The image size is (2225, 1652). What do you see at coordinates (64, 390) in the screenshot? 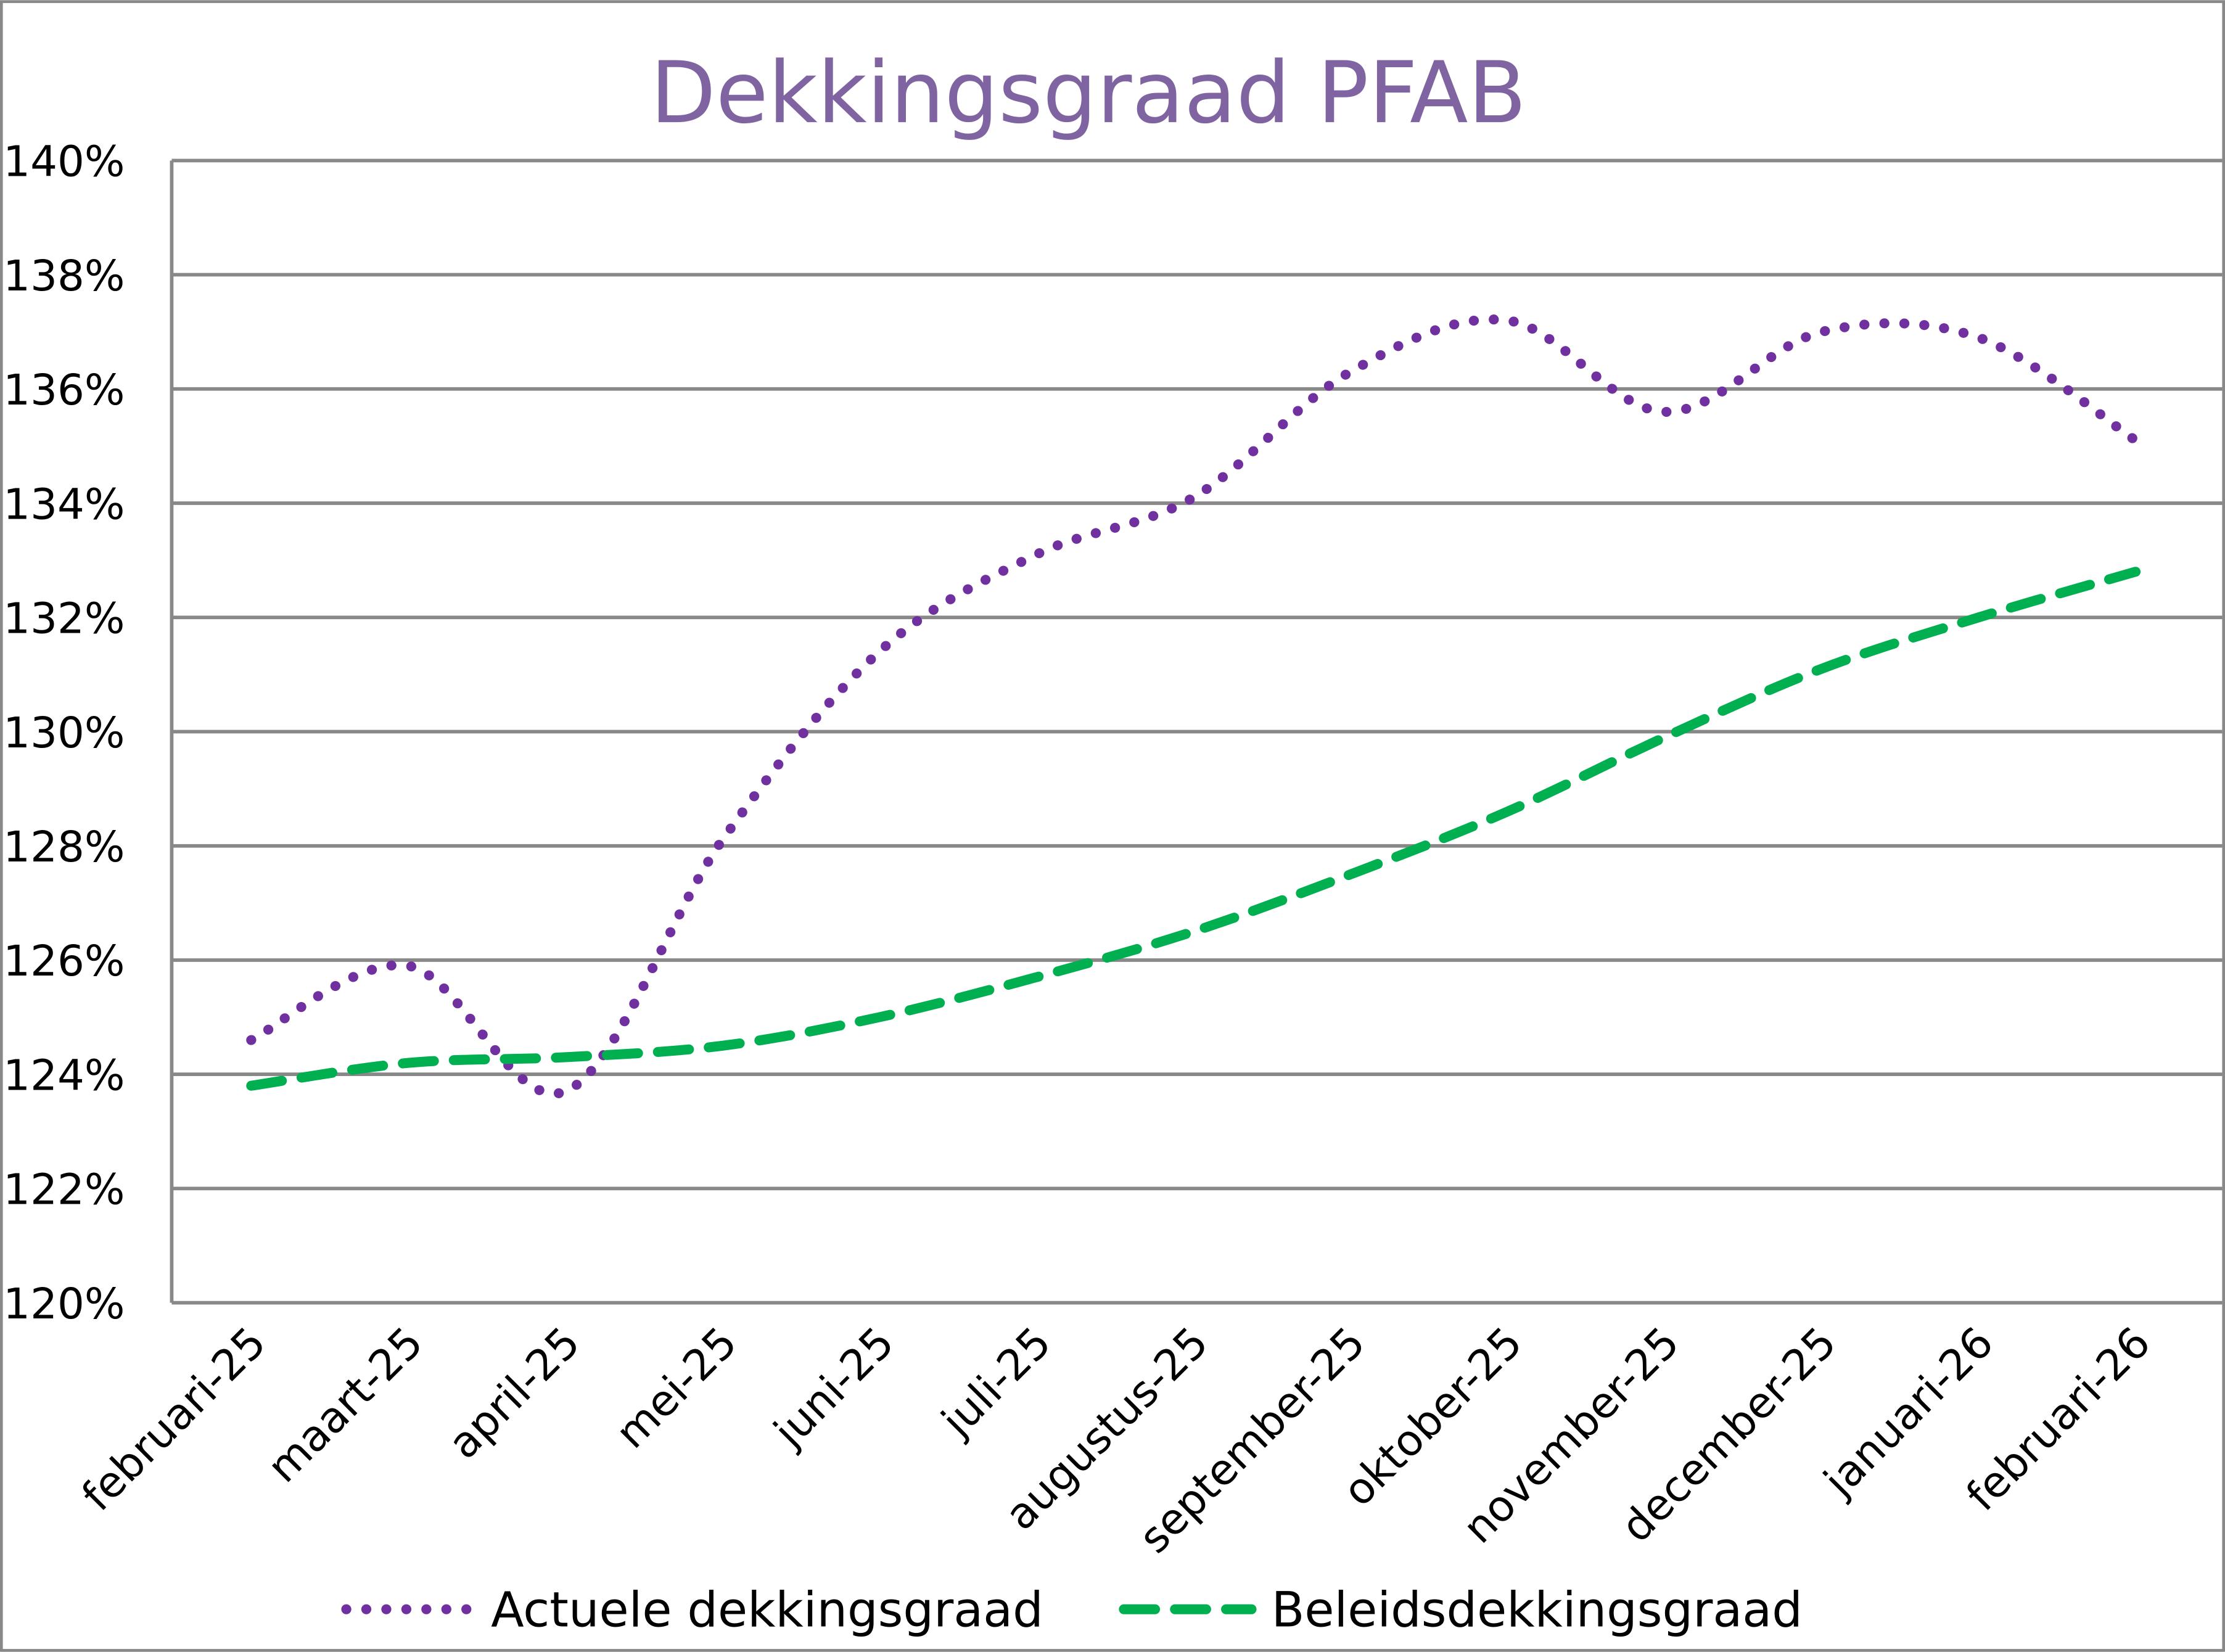
I see `y-tick-label: 136%` at bounding box center [64, 390].